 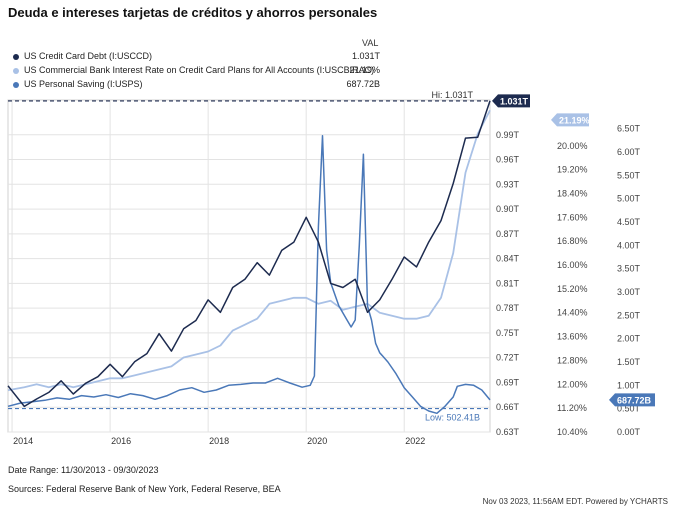 I want to click on rate-value-tag: 21.19%, so click(x=570, y=120).